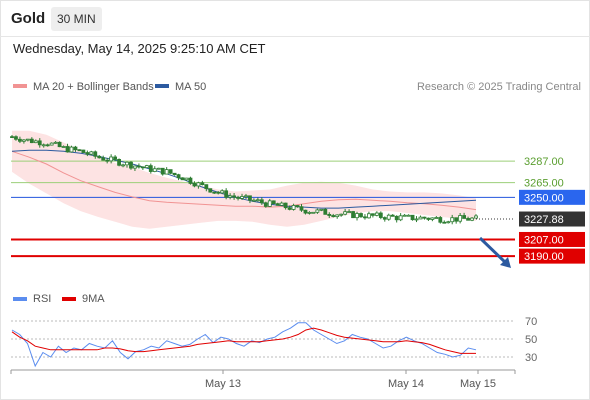  Describe the element at coordinates (295, 36) in the screenshot. I see `header-divider` at that location.